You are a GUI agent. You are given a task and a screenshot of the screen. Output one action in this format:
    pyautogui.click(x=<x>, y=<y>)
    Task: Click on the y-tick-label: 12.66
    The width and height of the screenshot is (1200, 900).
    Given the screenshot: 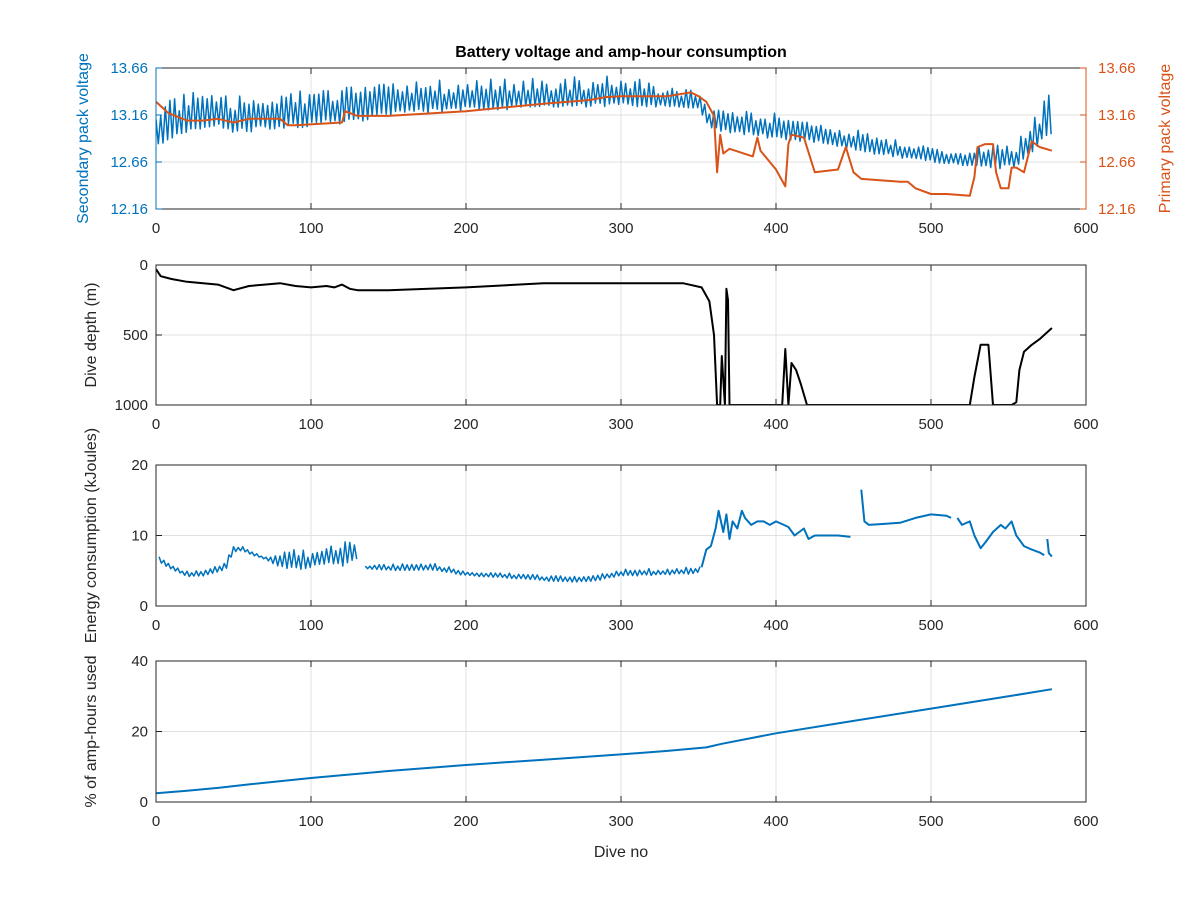 What is the action you would take?
    pyautogui.click(x=129, y=162)
    